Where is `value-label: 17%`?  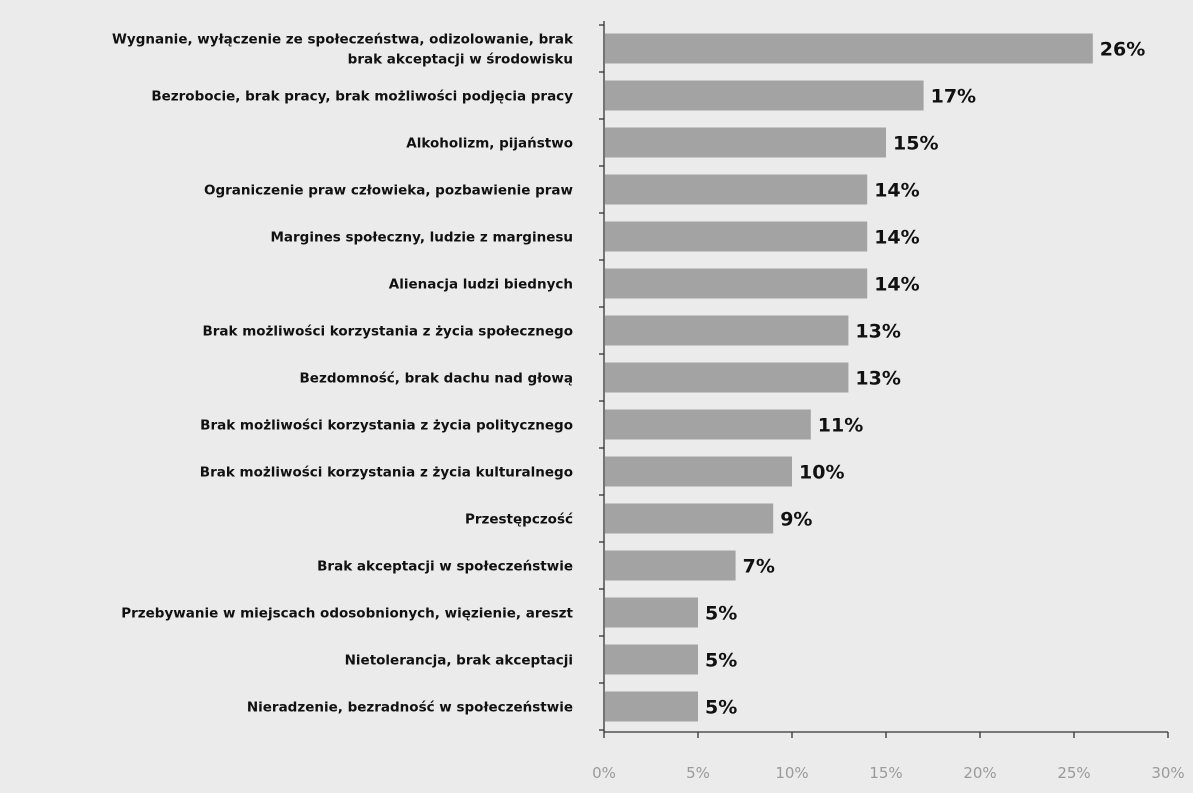
value-label: 17% is located at coordinates (953, 97).